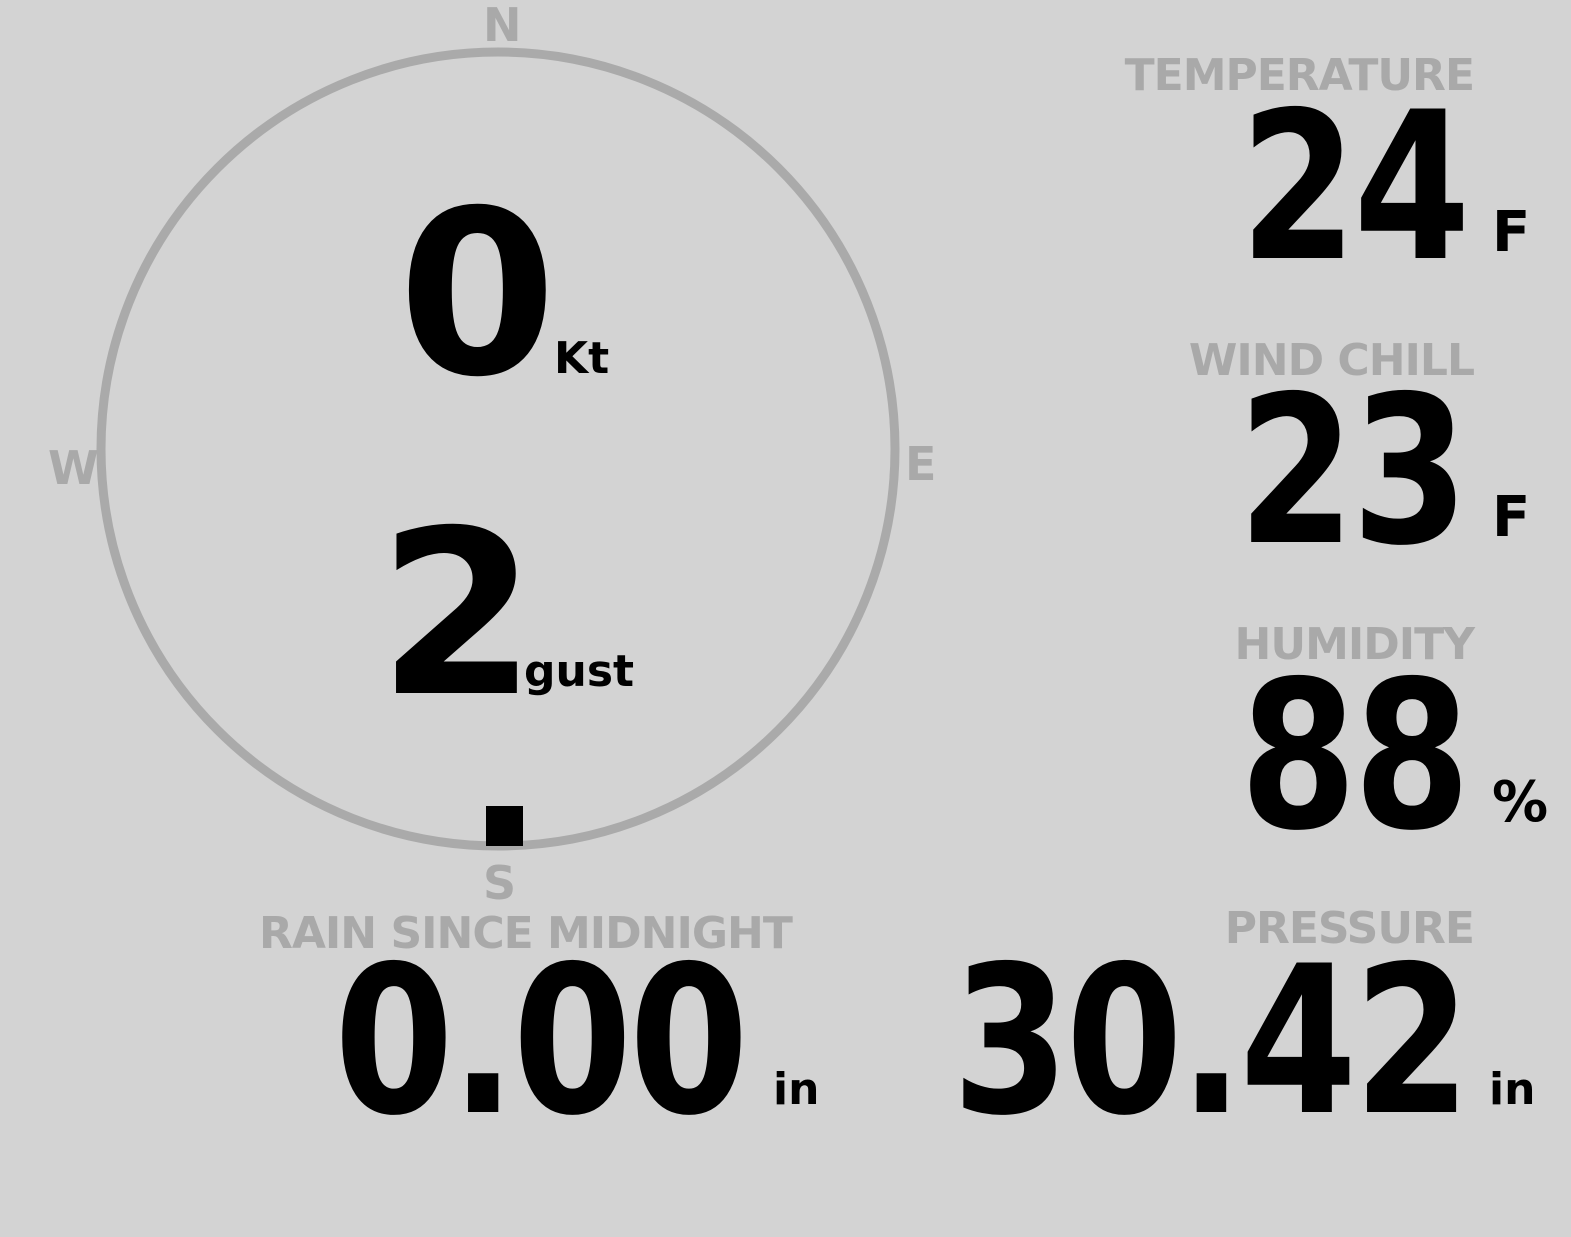 This screenshot has width=1571, height=1237. I want to click on wind-chill-label: WIND CHILL, so click(1332, 361).